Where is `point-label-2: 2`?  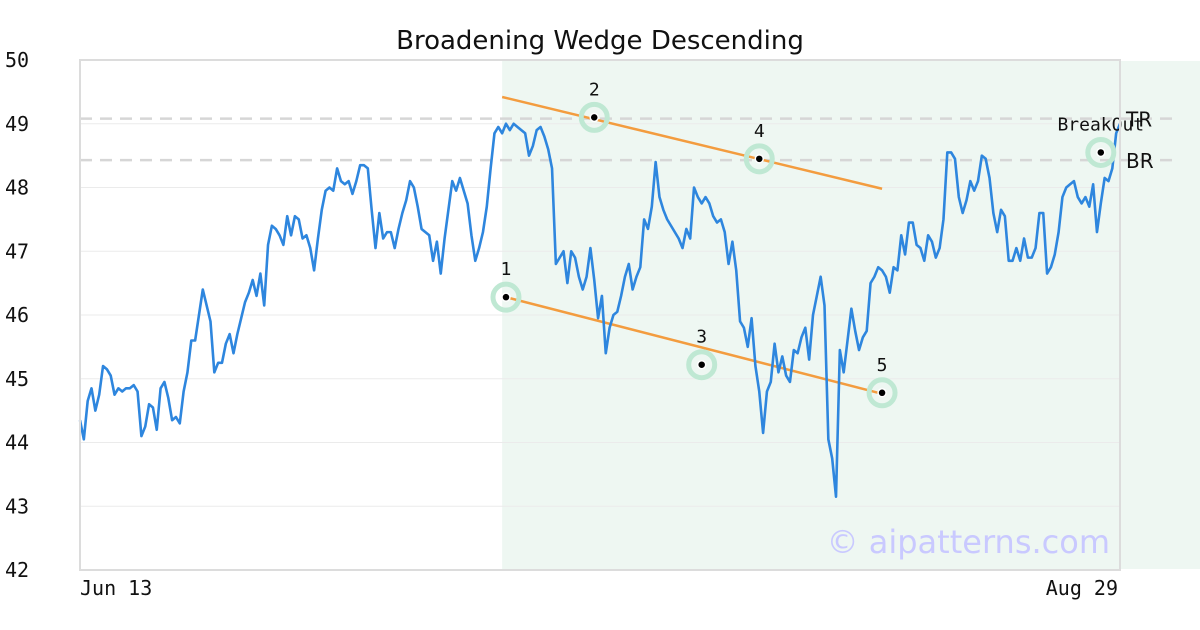 point-label-2: 2 is located at coordinates (594, 89).